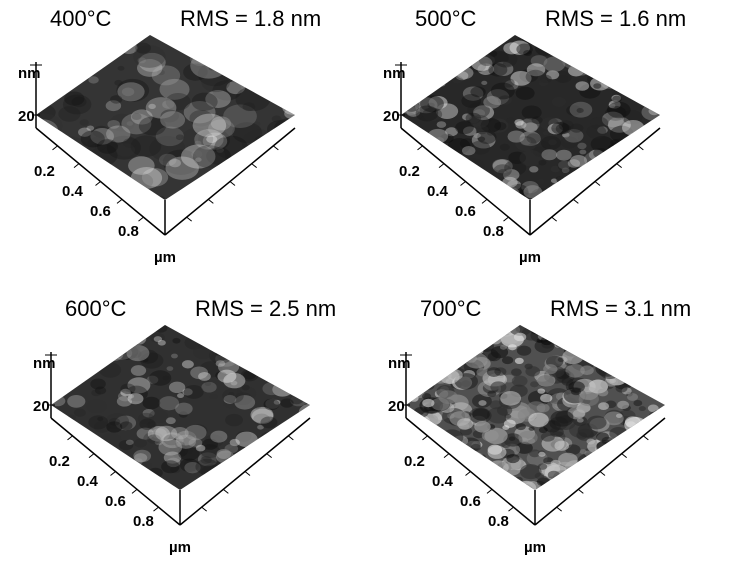 The image size is (737, 565). What do you see at coordinates (44, 171) in the screenshot?
I see `xy-tick-label: 0.2` at bounding box center [44, 171].